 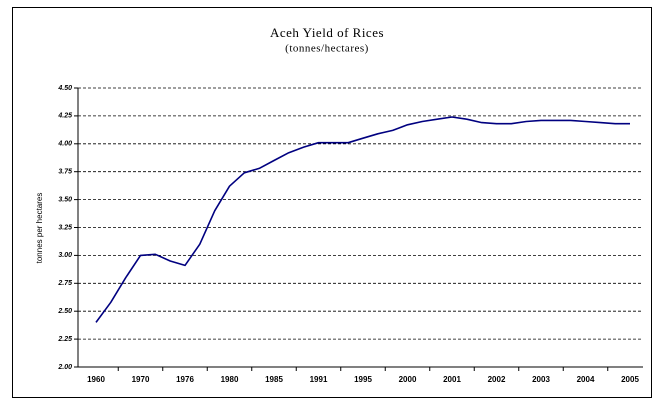 I want to click on y-tick-label: 3.25, so click(x=65, y=227).